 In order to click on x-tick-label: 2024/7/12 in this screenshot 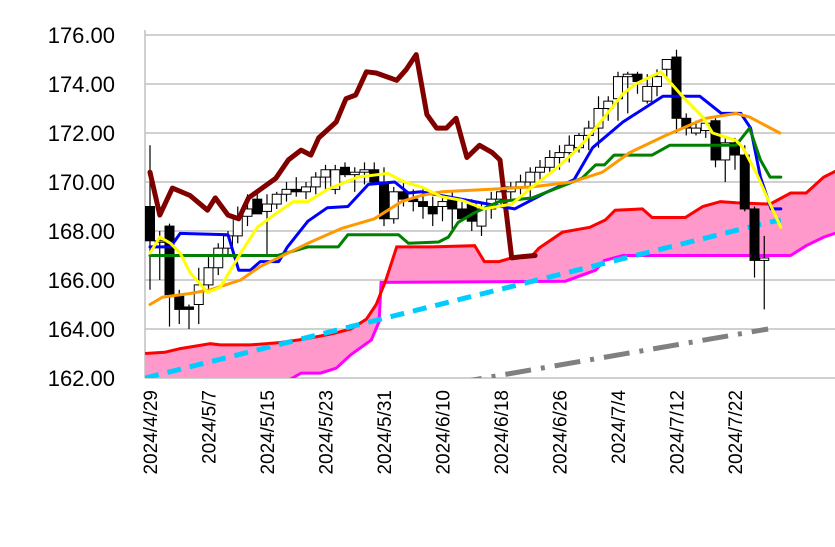, I will do `click(678, 432)`.